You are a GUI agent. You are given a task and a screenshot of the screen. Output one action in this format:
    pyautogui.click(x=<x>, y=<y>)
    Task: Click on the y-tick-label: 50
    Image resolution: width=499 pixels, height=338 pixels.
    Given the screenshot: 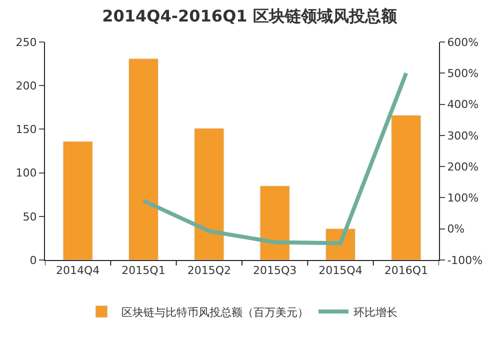 What is the action you would take?
    pyautogui.click(x=29, y=217)
    